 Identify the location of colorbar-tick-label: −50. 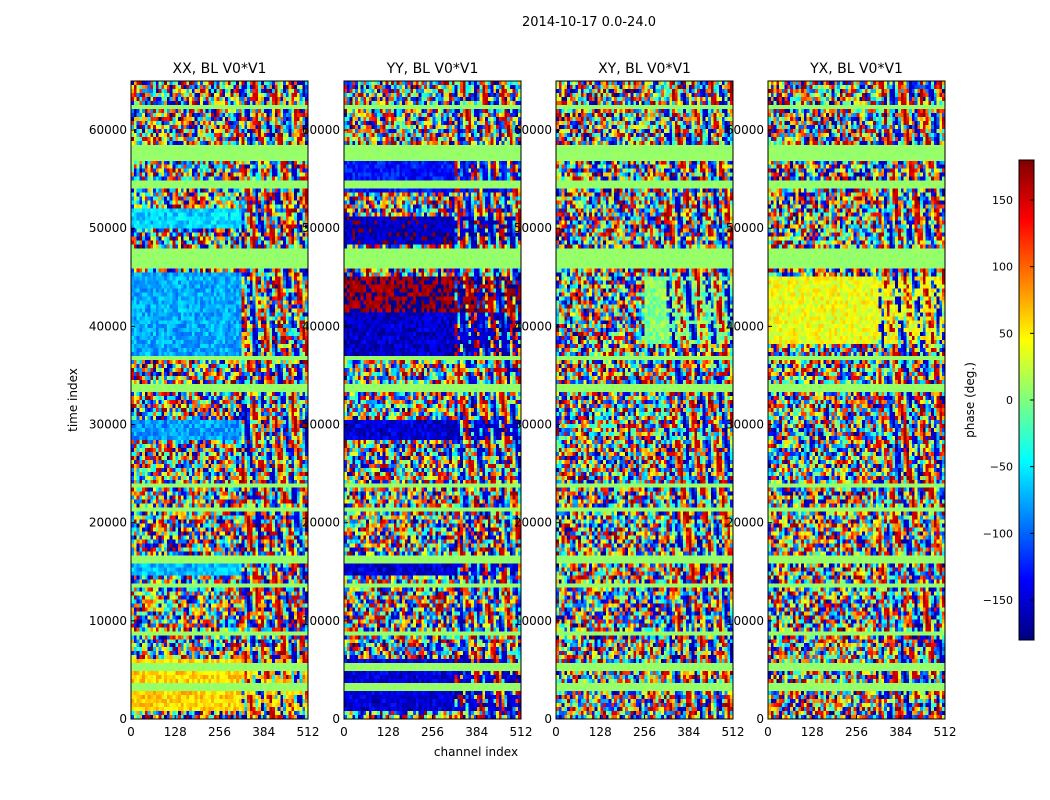
(1001, 467).